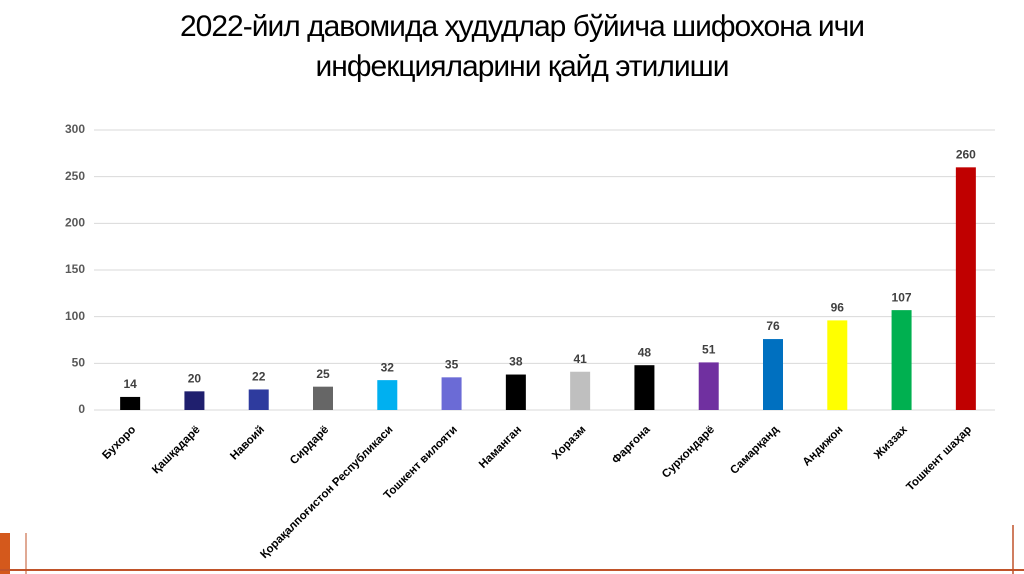  What do you see at coordinates (452, 365) in the screenshot?
I see `data-label: 35` at bounding box center [452, 365].